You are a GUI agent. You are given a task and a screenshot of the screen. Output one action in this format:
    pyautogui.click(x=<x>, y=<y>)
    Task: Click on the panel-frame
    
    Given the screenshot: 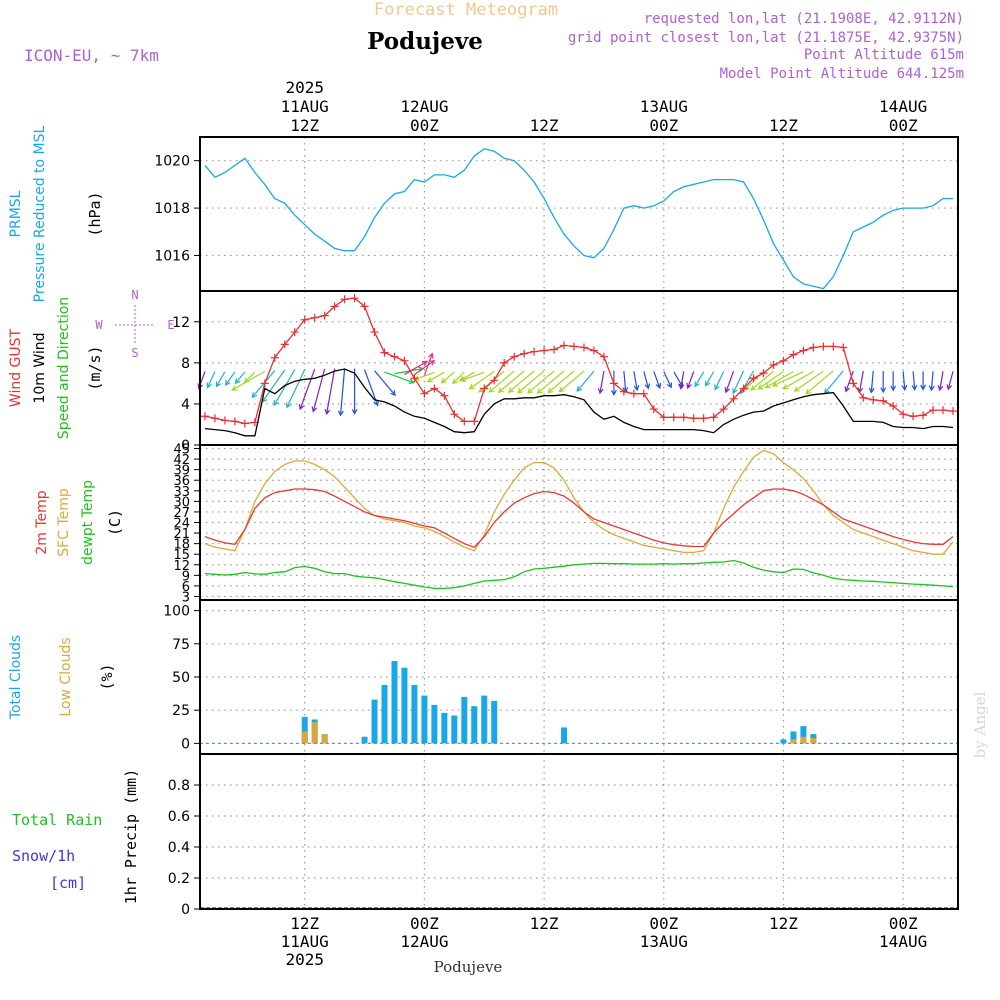 What is the action you would take?
    pyautogui.click(x=579, y=368)
    